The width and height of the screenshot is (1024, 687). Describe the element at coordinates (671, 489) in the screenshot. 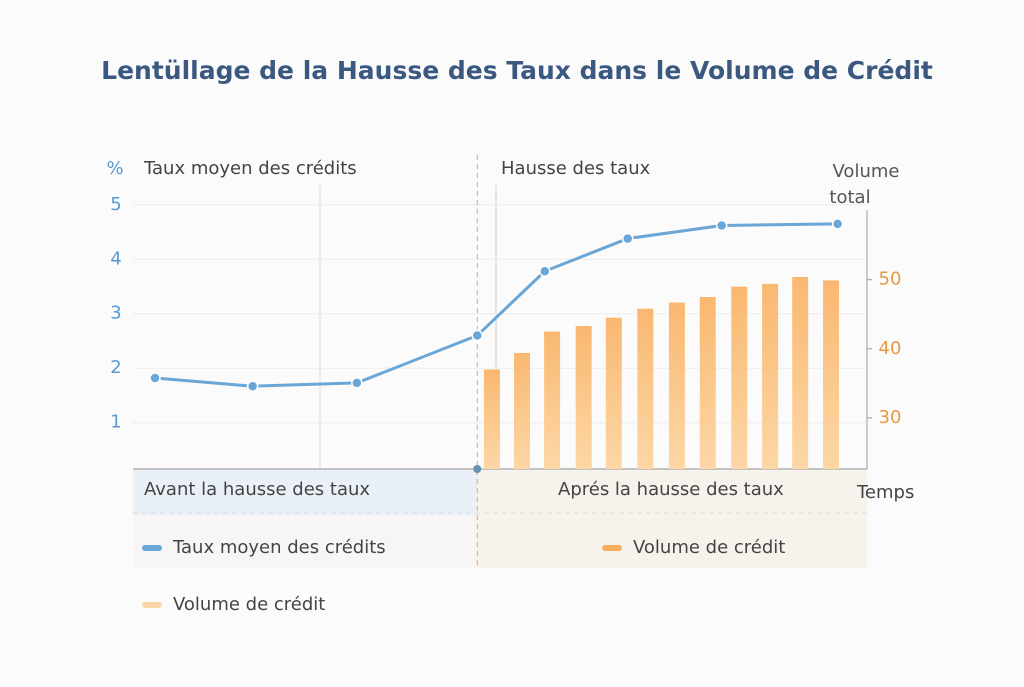

I see `region-label: Aprés la hausse des taux` at that location.